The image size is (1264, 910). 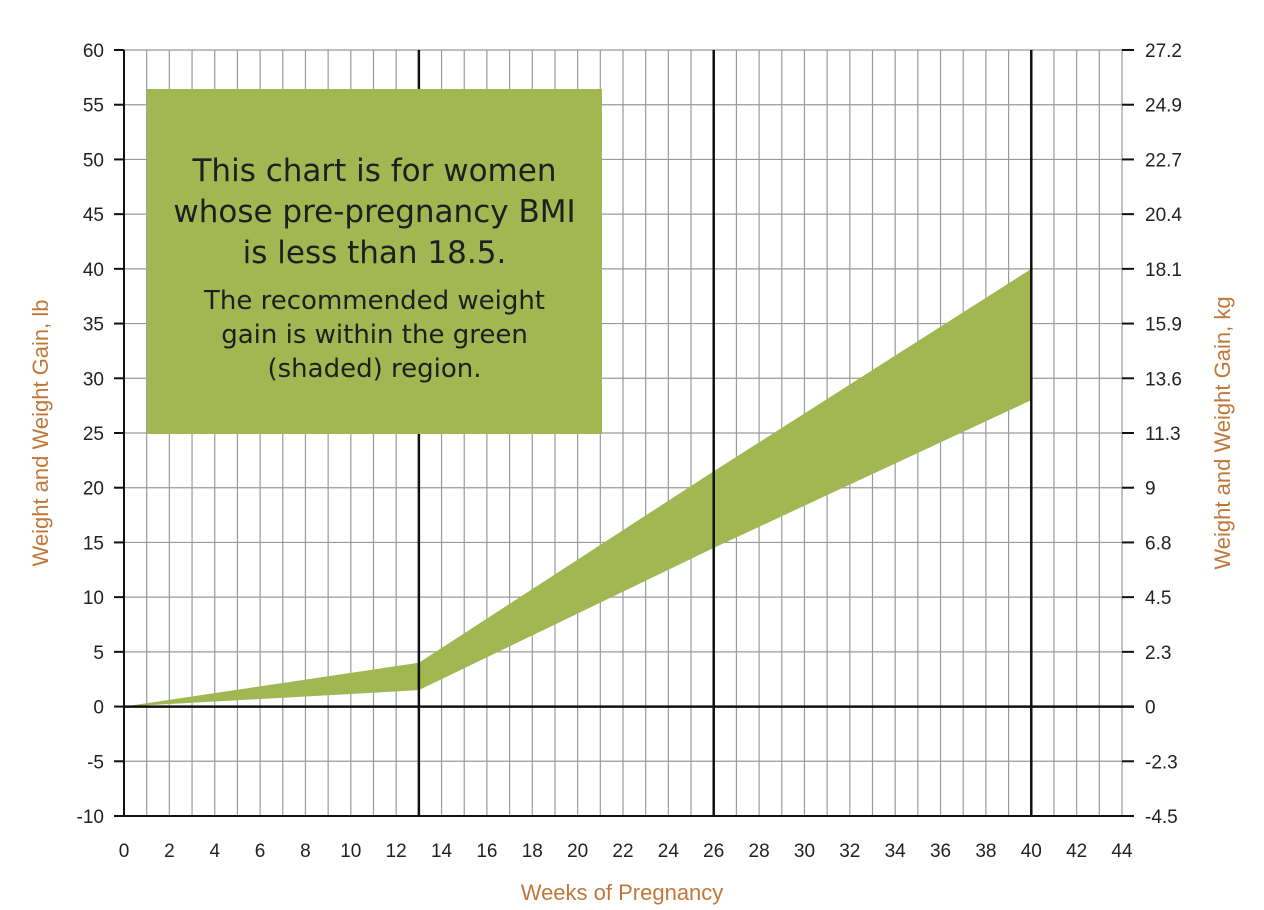 What do you see at coordinates (1163, 51) in the screenshot?
I see `y-tick-label-right: 27.2` at bounding box center [1163, 51].